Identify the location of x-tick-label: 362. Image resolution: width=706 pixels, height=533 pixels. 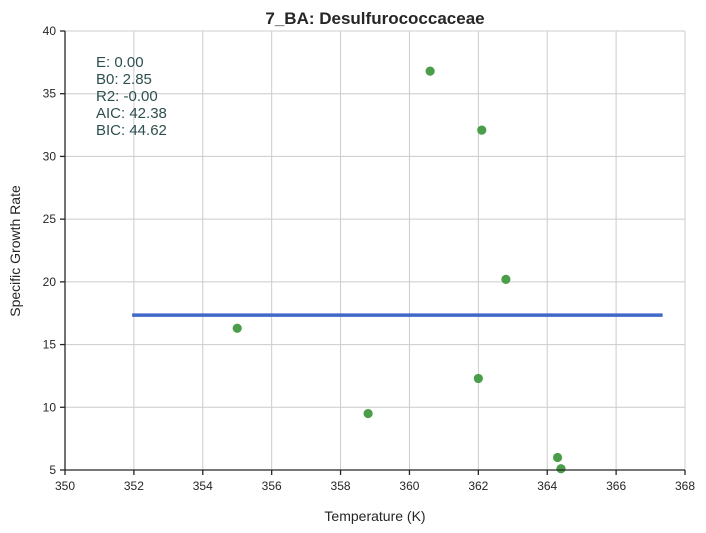
(478, 486).